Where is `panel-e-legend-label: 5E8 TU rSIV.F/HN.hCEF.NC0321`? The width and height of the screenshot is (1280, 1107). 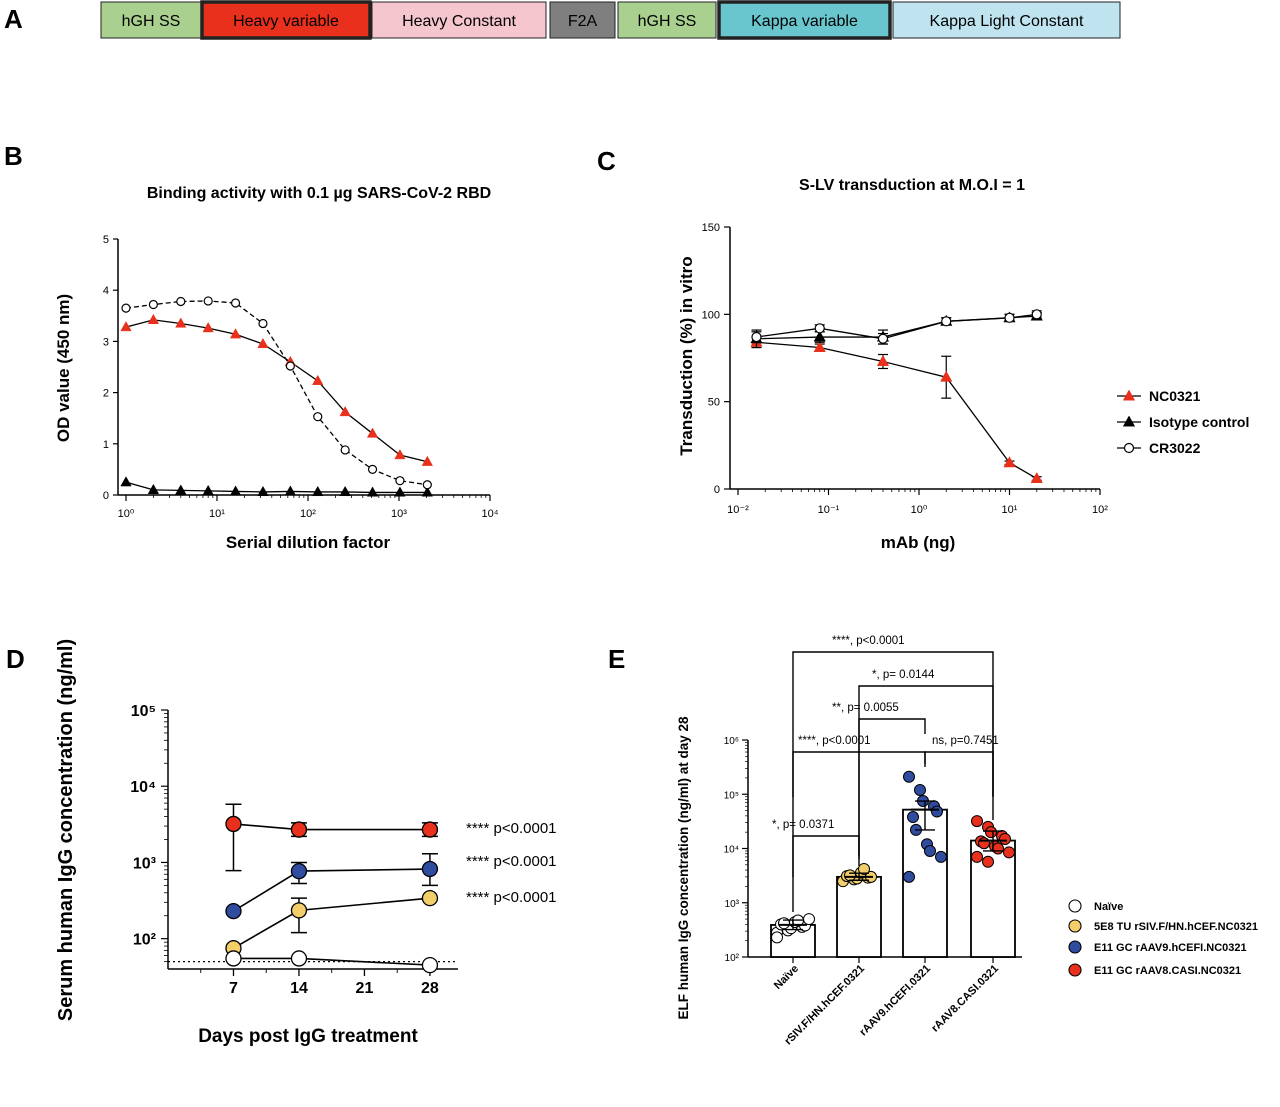 panel-e-legend-label: 5E8 TU rSIV.F/HN.hCEF.NC0321 is located at coordinates (1176, 927).